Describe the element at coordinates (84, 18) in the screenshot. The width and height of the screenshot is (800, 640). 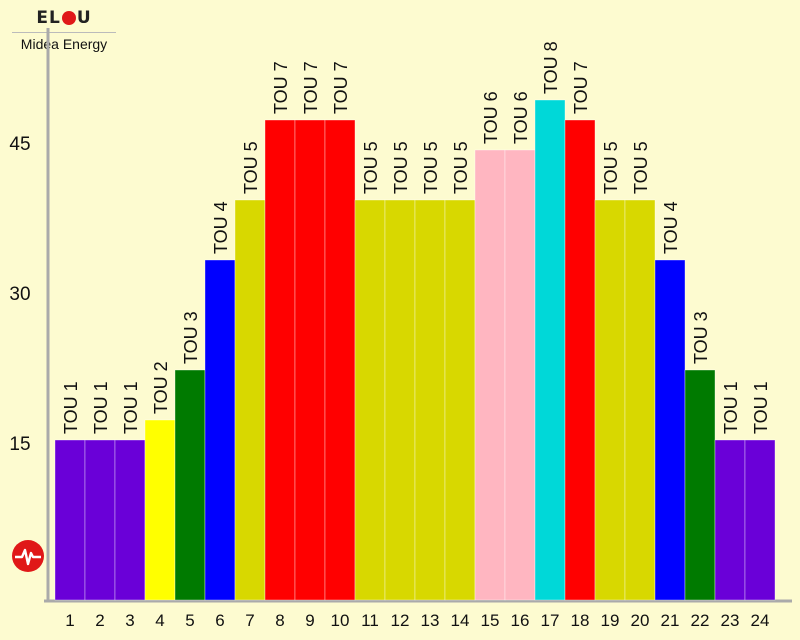
I see `logo-text-right: U` at that location.